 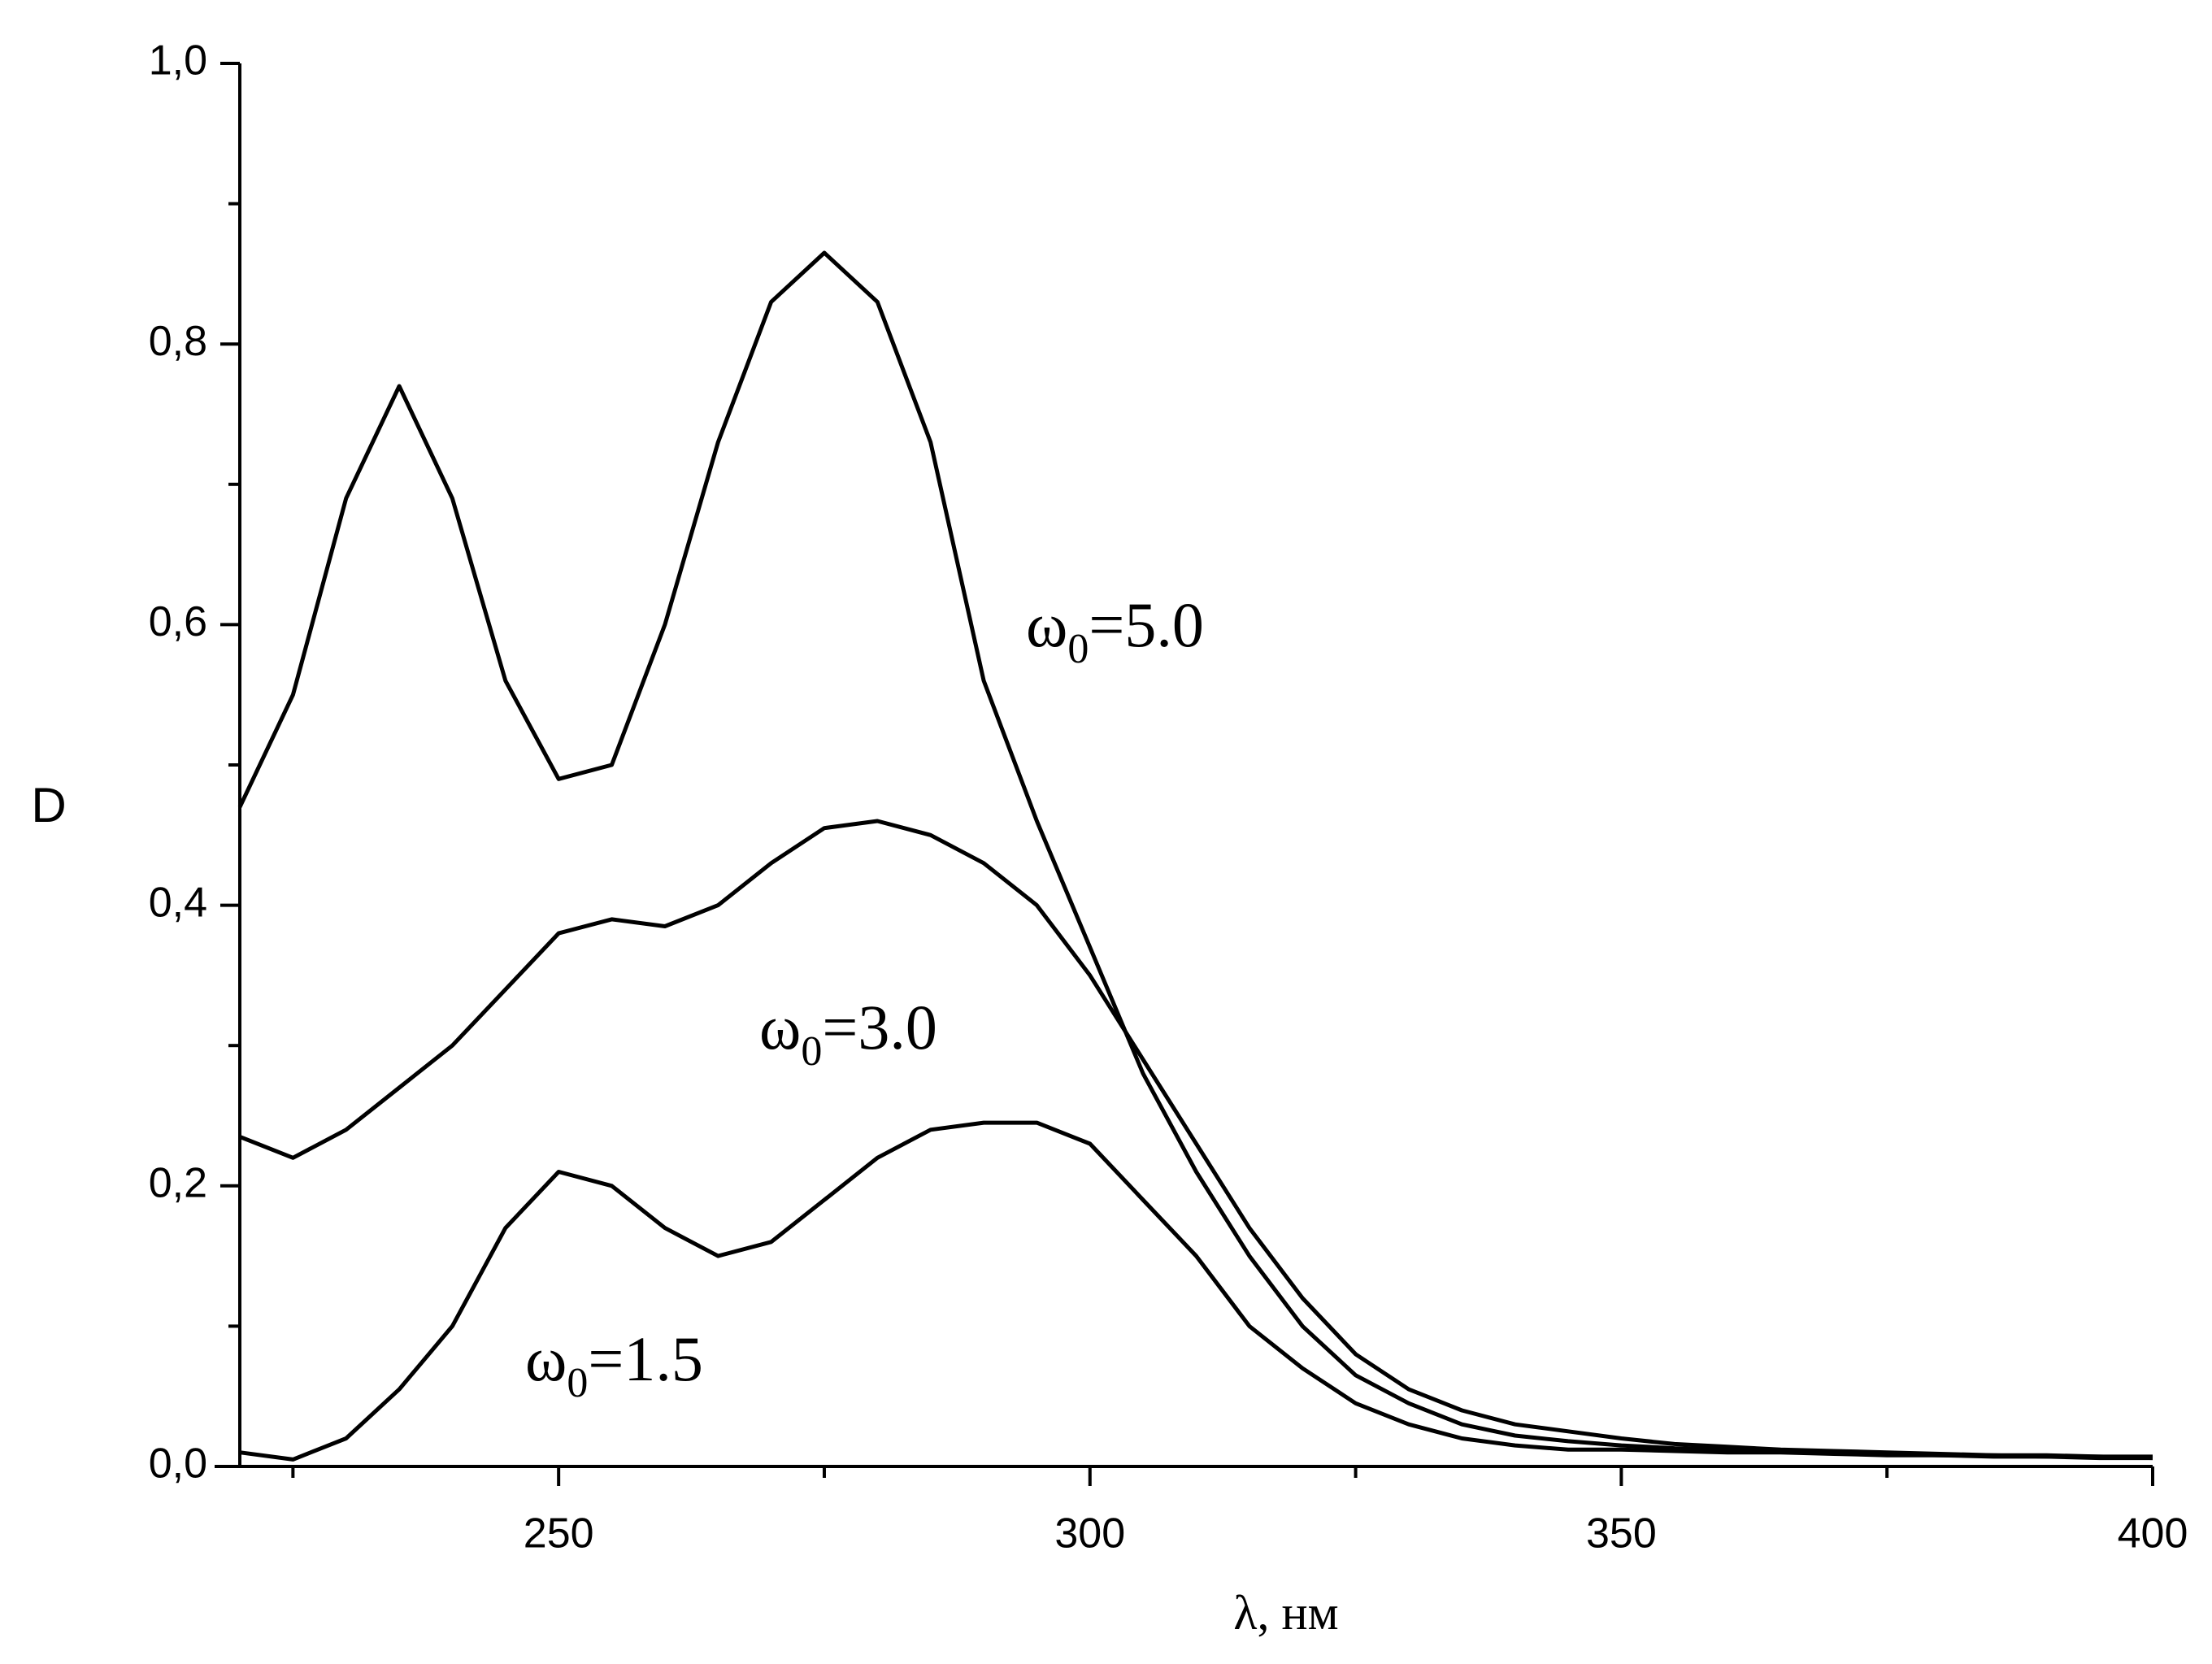 What do you see at coordinates (2153, 1534) in the screenshot?
I see `x-tick-label: 400` at bounding box center [2153, 1534].